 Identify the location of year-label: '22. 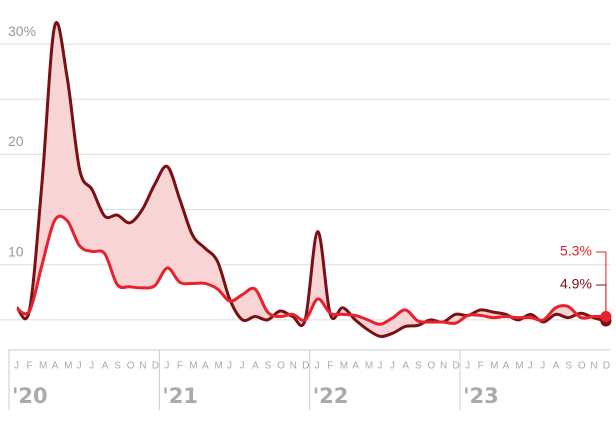
(331, 396).